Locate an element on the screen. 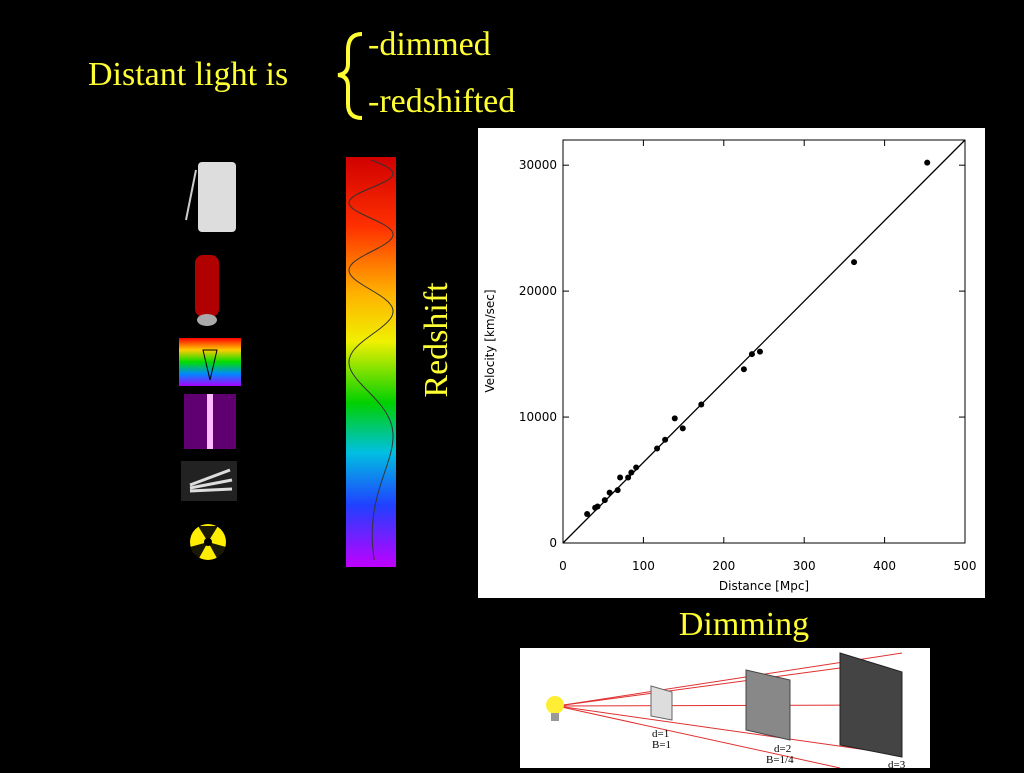  figure-label: B=1 is located at coordinates (661, 745).